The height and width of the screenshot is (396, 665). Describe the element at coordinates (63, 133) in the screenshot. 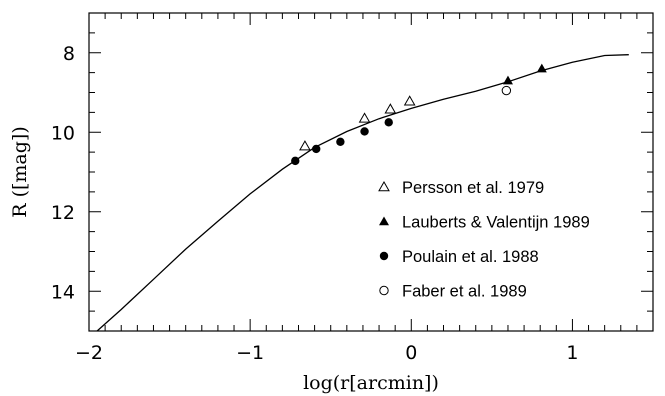

I see `y-tick-label: 10` at that location.